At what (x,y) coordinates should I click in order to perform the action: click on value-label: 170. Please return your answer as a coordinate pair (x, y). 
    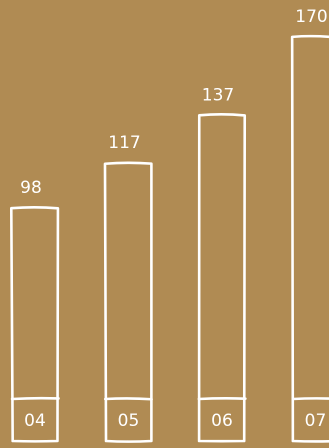
    Looking at the image, I should click on (311, 17).